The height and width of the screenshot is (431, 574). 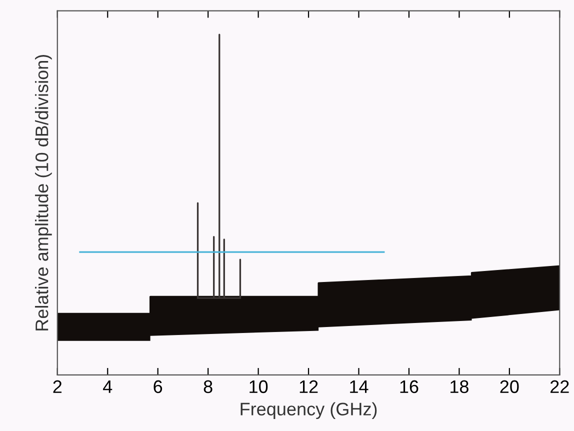 I want to click on y-axis-title: Relative amplitude (10 dB/division), so click(x=43, y=192).